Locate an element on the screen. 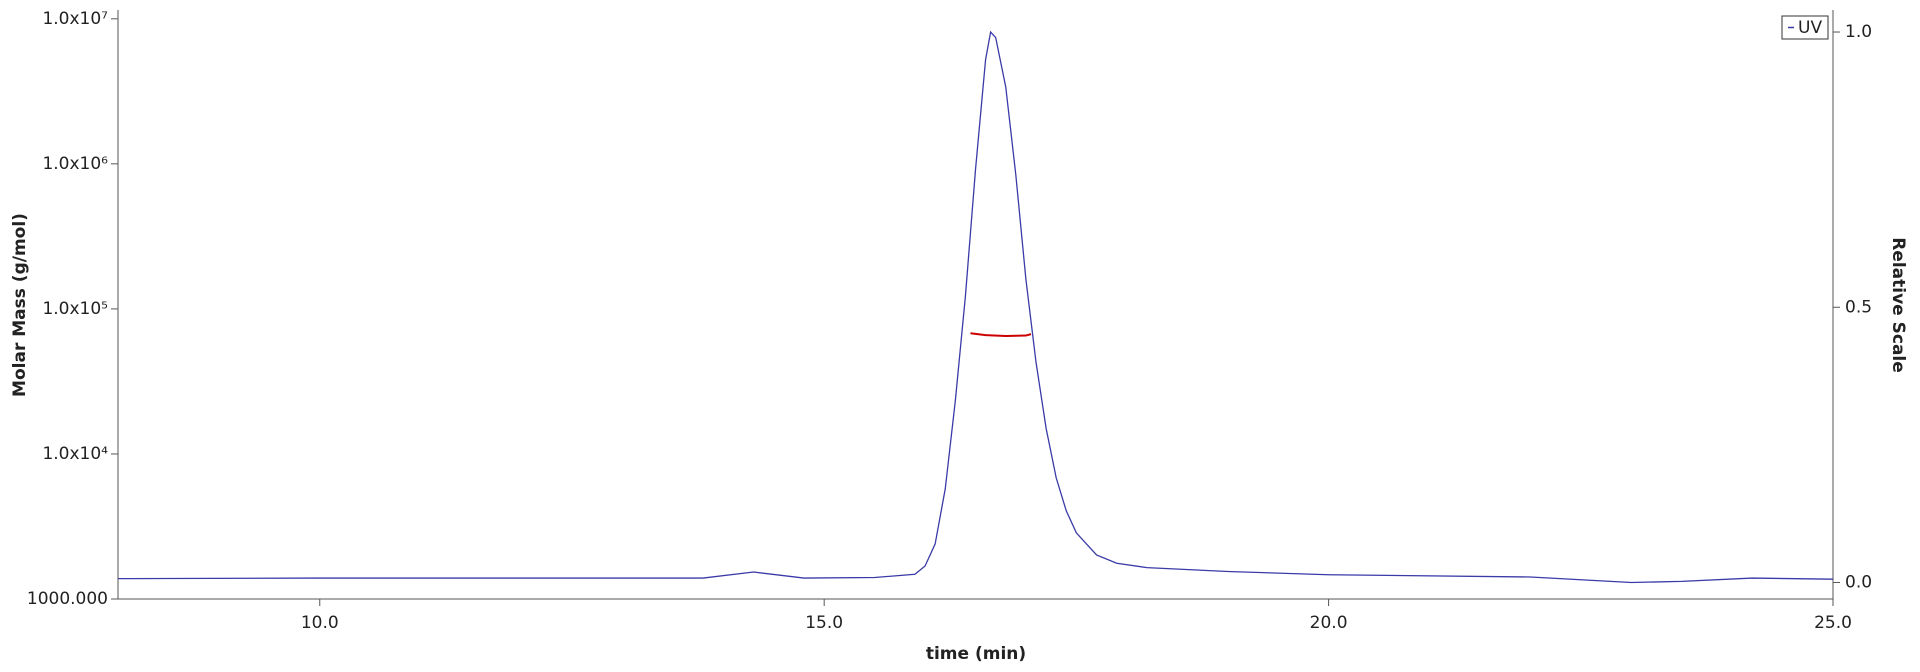 The image size is (1920, 672). legend-box is located at coordinates (1805, 27).